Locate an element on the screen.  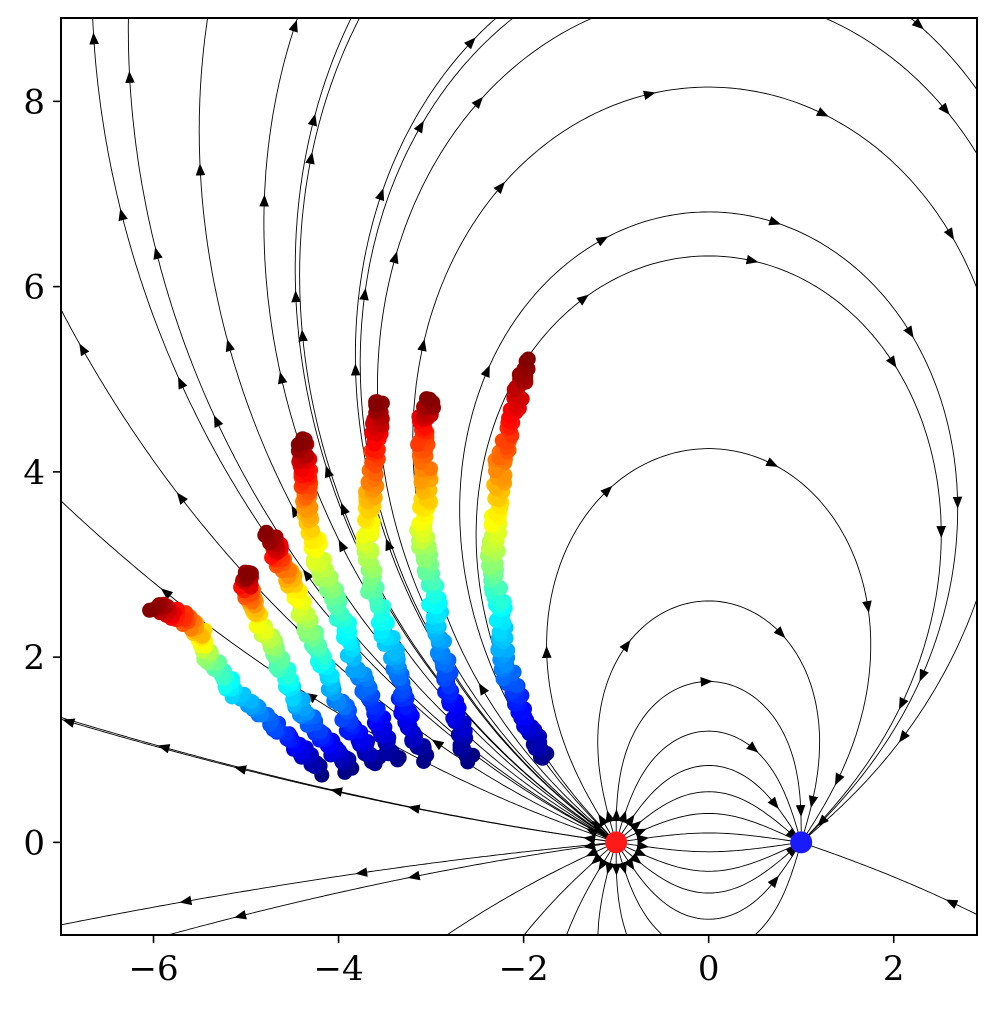
x-axis-ticks: −6 −4 −2 0 2 is located at coordinates (516, 962).